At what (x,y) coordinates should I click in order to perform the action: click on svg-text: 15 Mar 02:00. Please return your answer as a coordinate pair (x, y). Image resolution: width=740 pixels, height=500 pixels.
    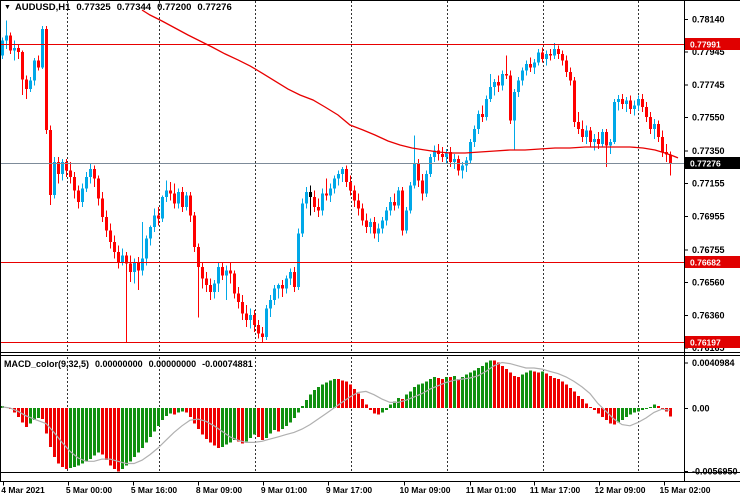
    Looking at the image, I should click on (684, 490).